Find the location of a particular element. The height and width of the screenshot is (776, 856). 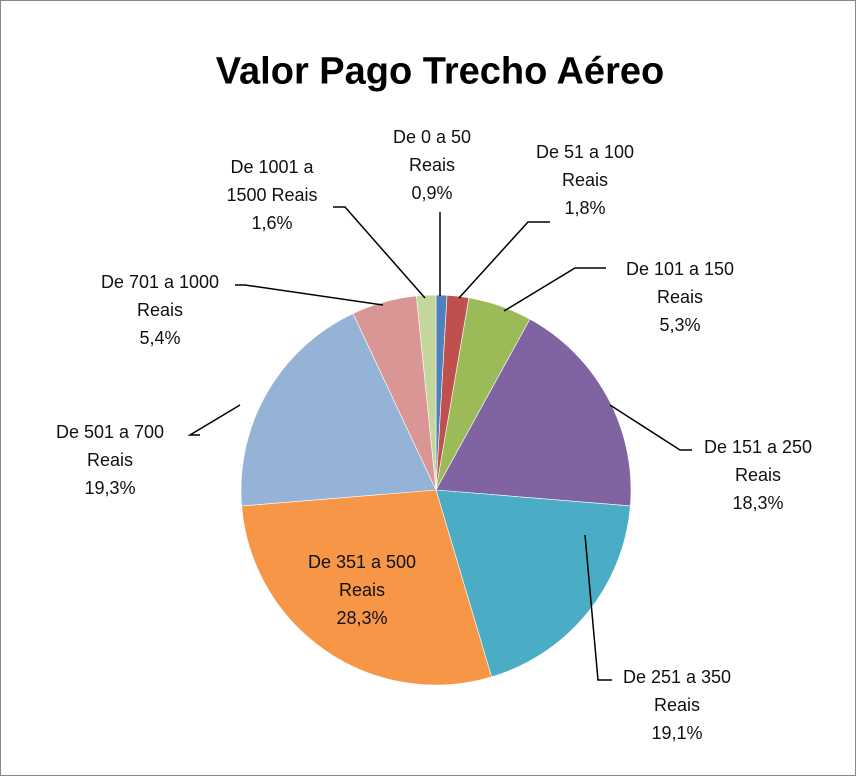

label-category: De 1001 a 1500 Reais is located at coordinates (272, 181).